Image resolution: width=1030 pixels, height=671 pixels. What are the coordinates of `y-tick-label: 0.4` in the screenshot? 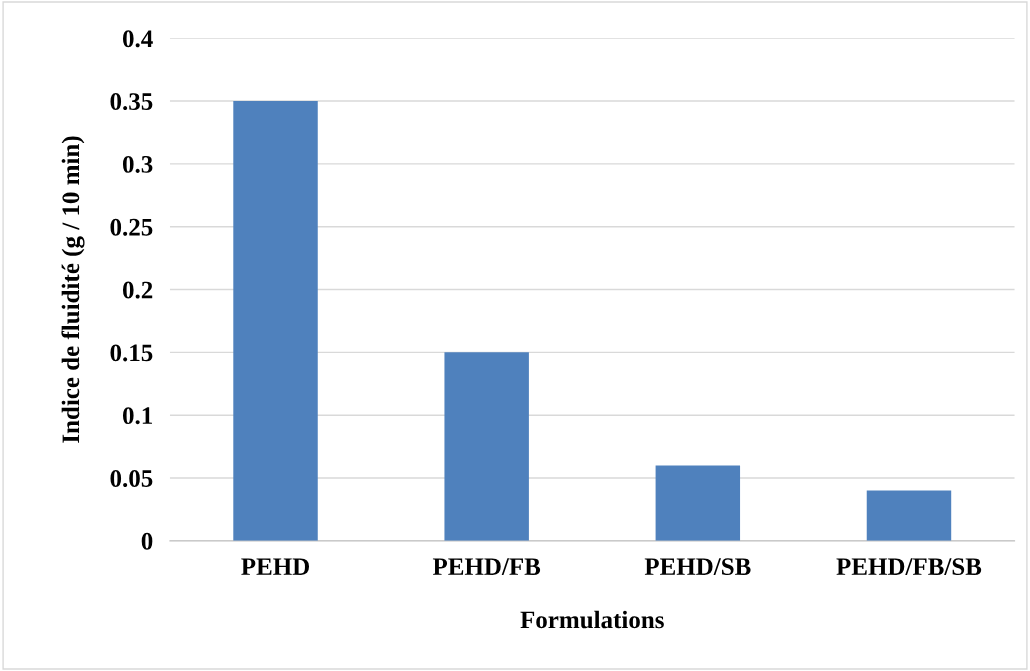 It's located at (137, 39).